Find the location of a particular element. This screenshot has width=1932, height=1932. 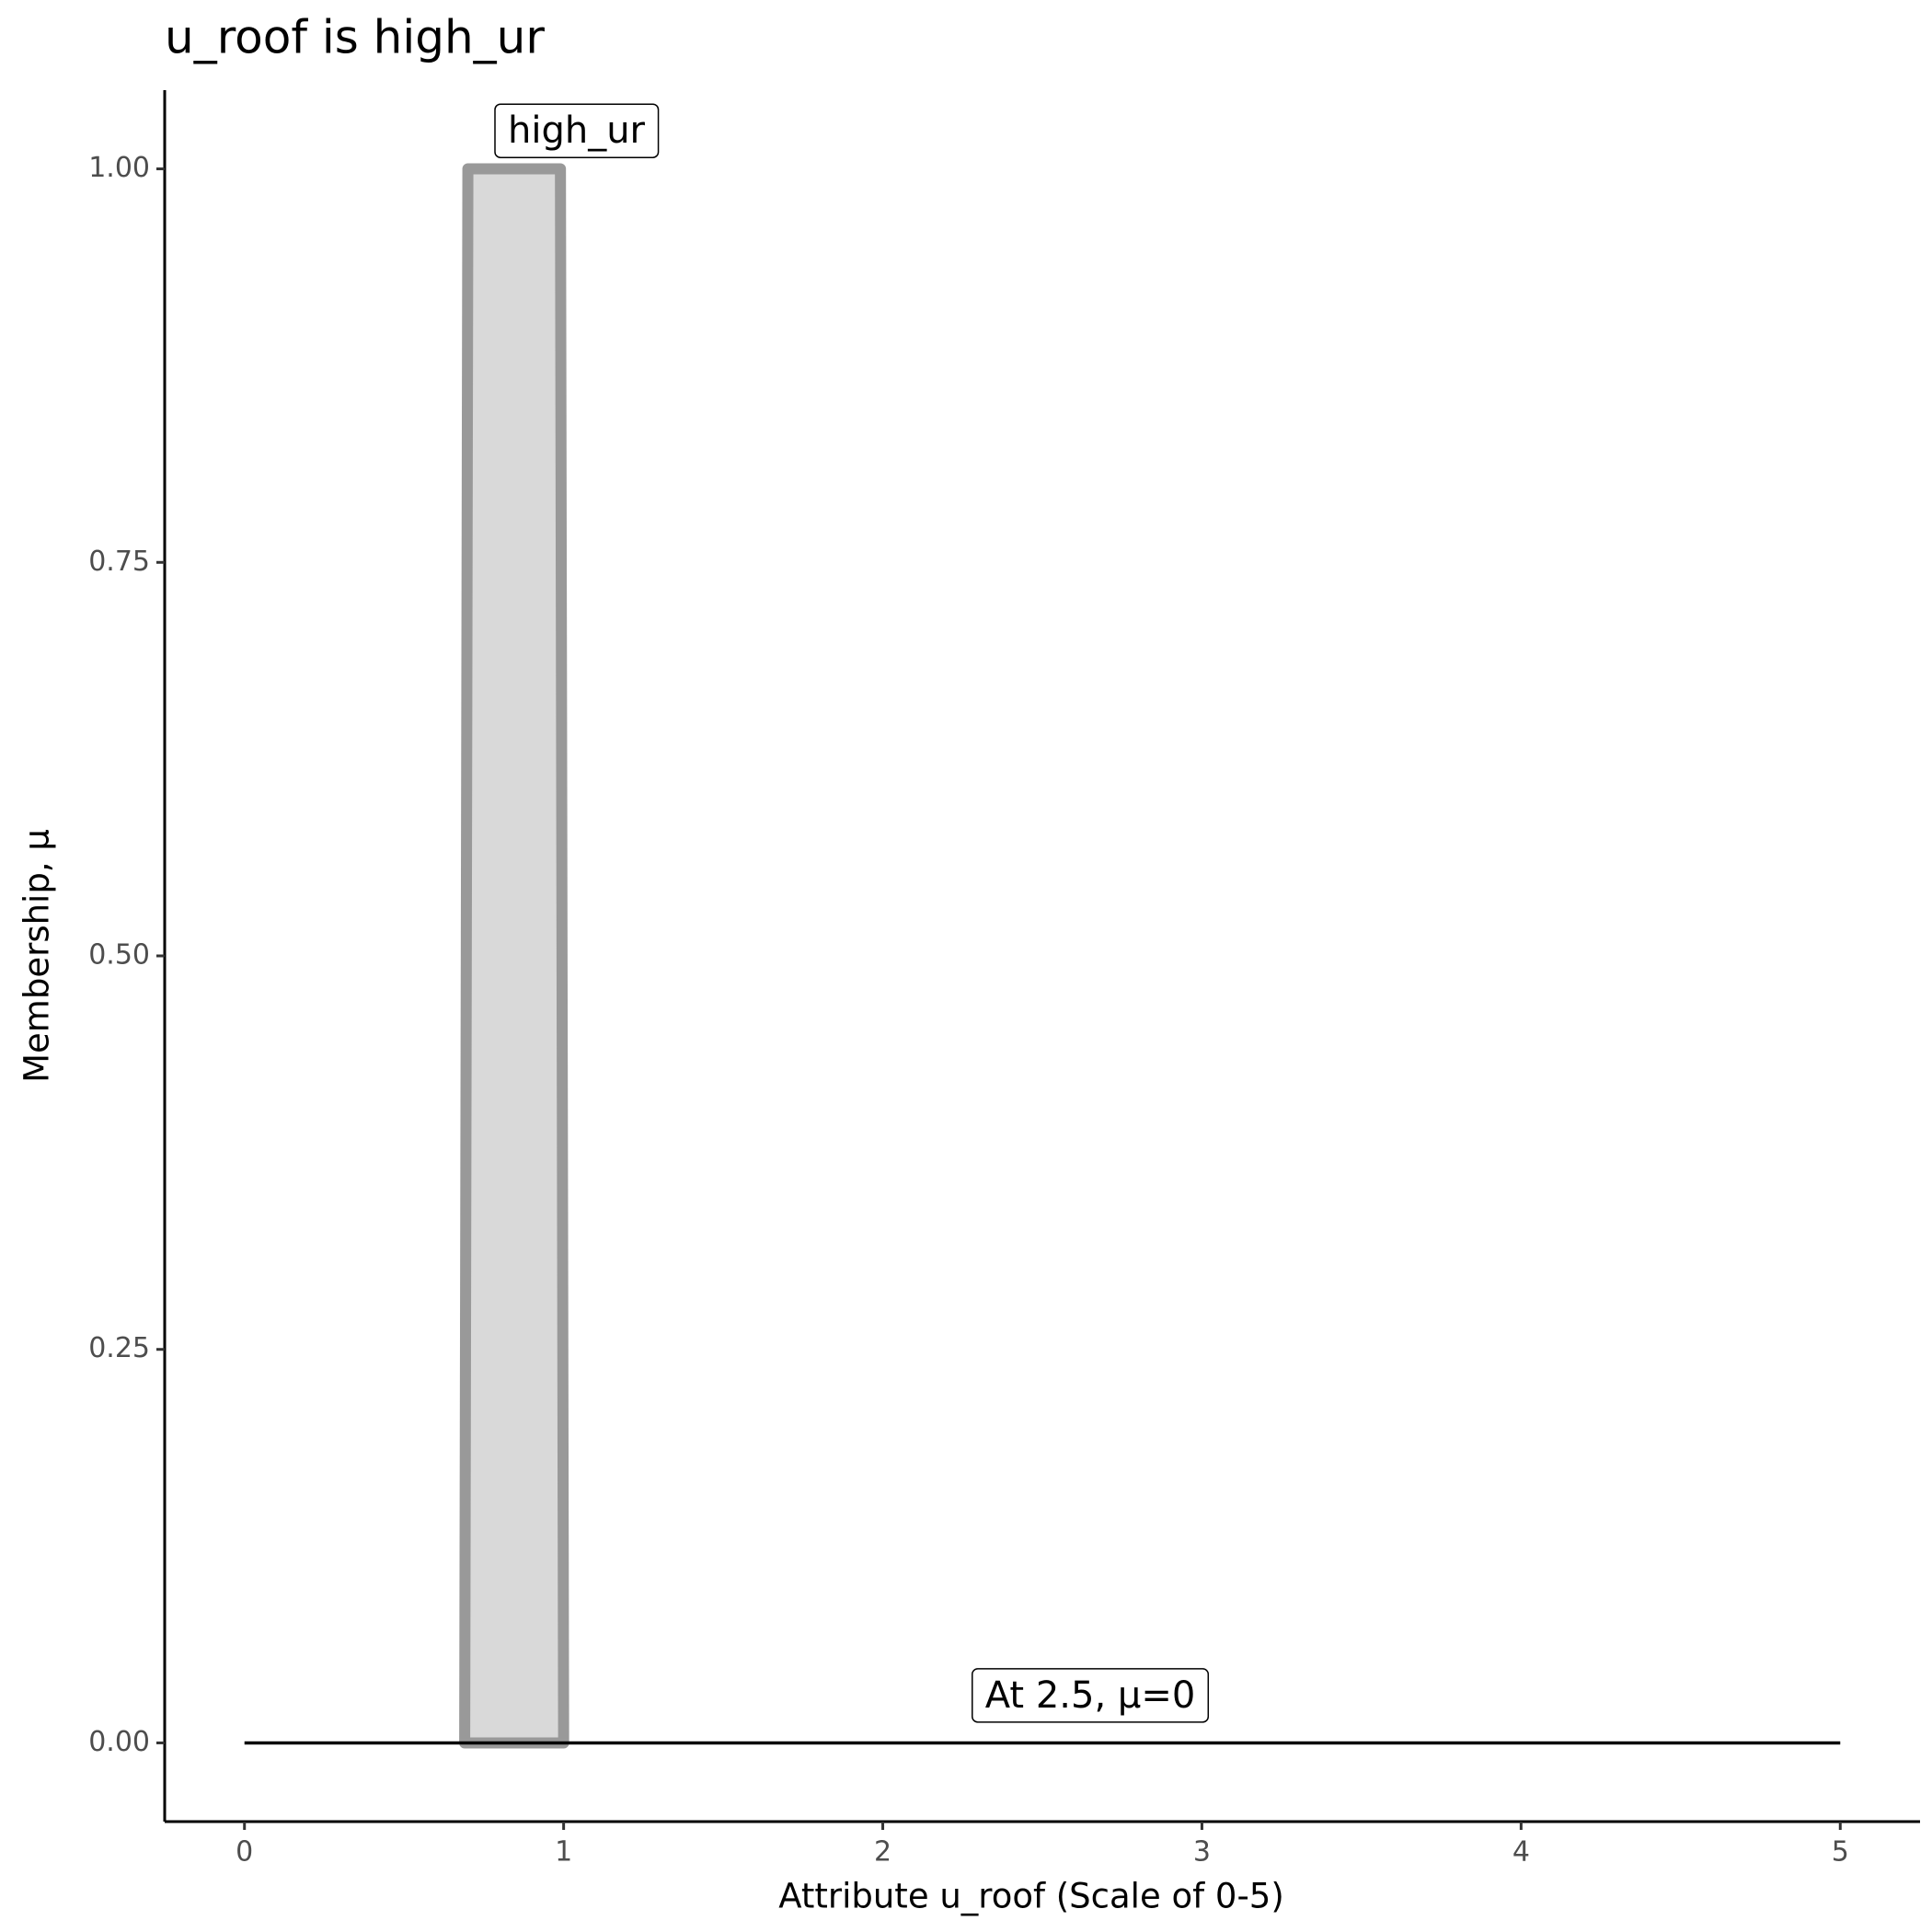

y-tick-label: 1.00 is located at coordinates (119, 168).